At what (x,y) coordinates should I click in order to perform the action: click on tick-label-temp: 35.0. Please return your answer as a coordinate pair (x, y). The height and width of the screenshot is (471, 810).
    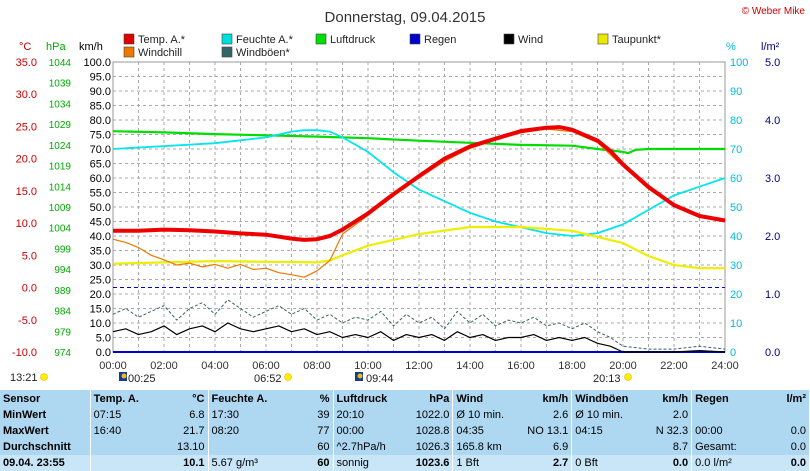
    Looking at the image, I should click on (26, 63).